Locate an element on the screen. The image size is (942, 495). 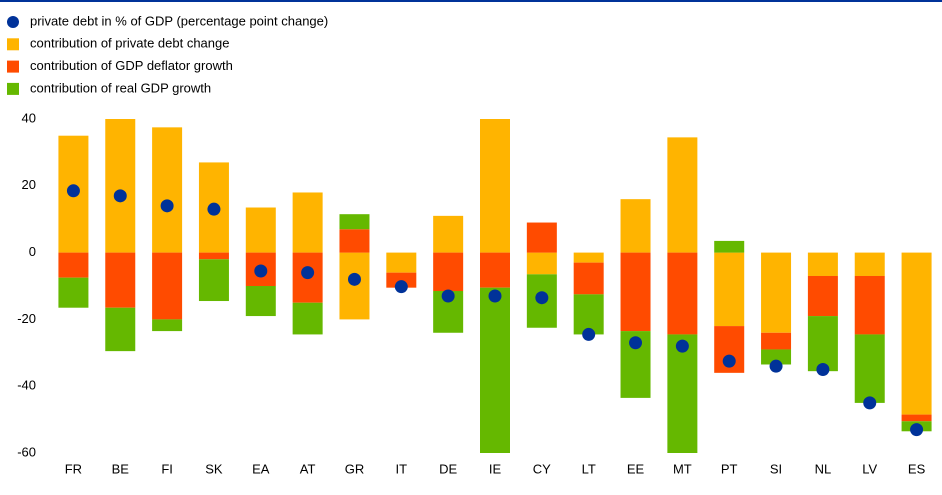
legend-label: contribution of GDP deflator growth is located at coordinates (131, 65).